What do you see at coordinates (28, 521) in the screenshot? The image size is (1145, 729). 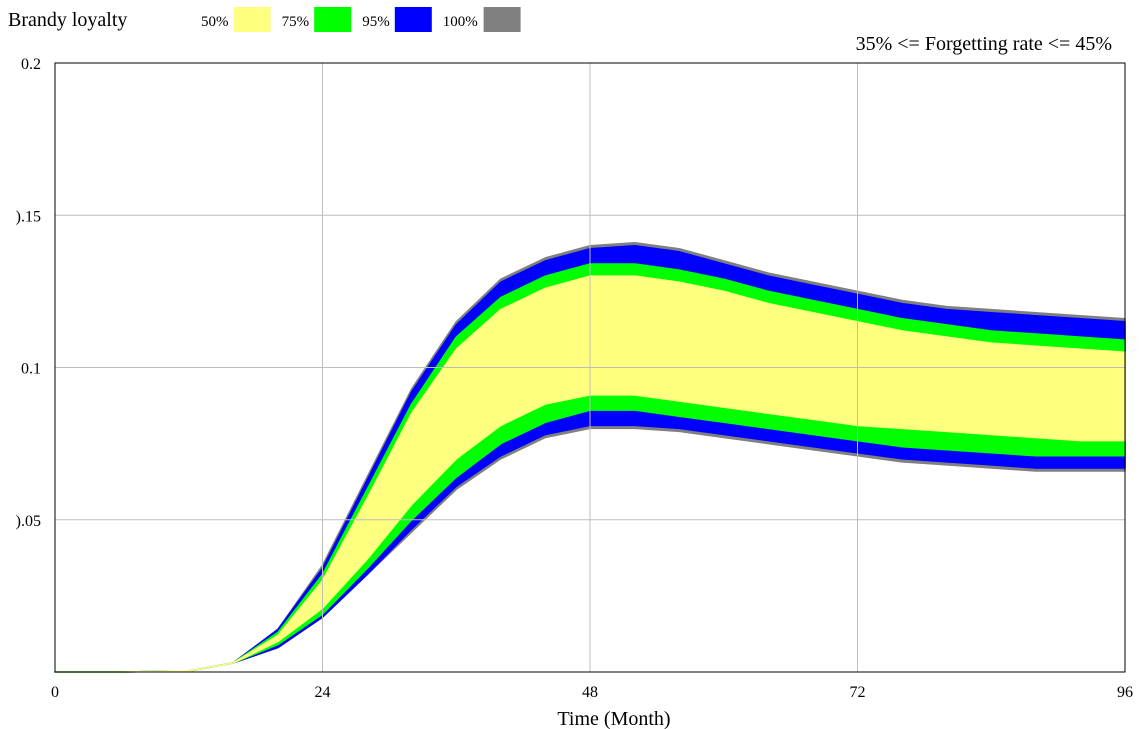 I see `y-tick-label: ).05` at bounding box center [28, 521].